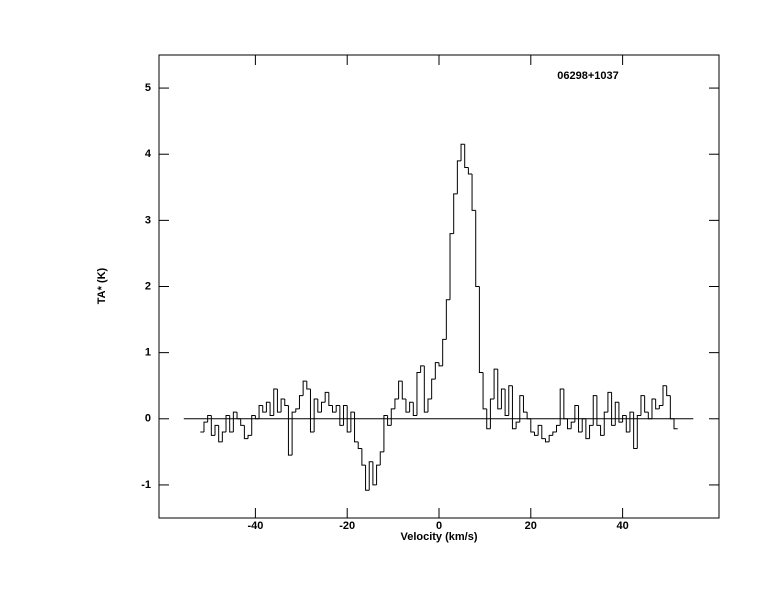 The width and height of the screenshot is (774, 612). Describe the element at coordinates (148, 220) in the screenshot. I see `y-tick-label: 3` at that location.